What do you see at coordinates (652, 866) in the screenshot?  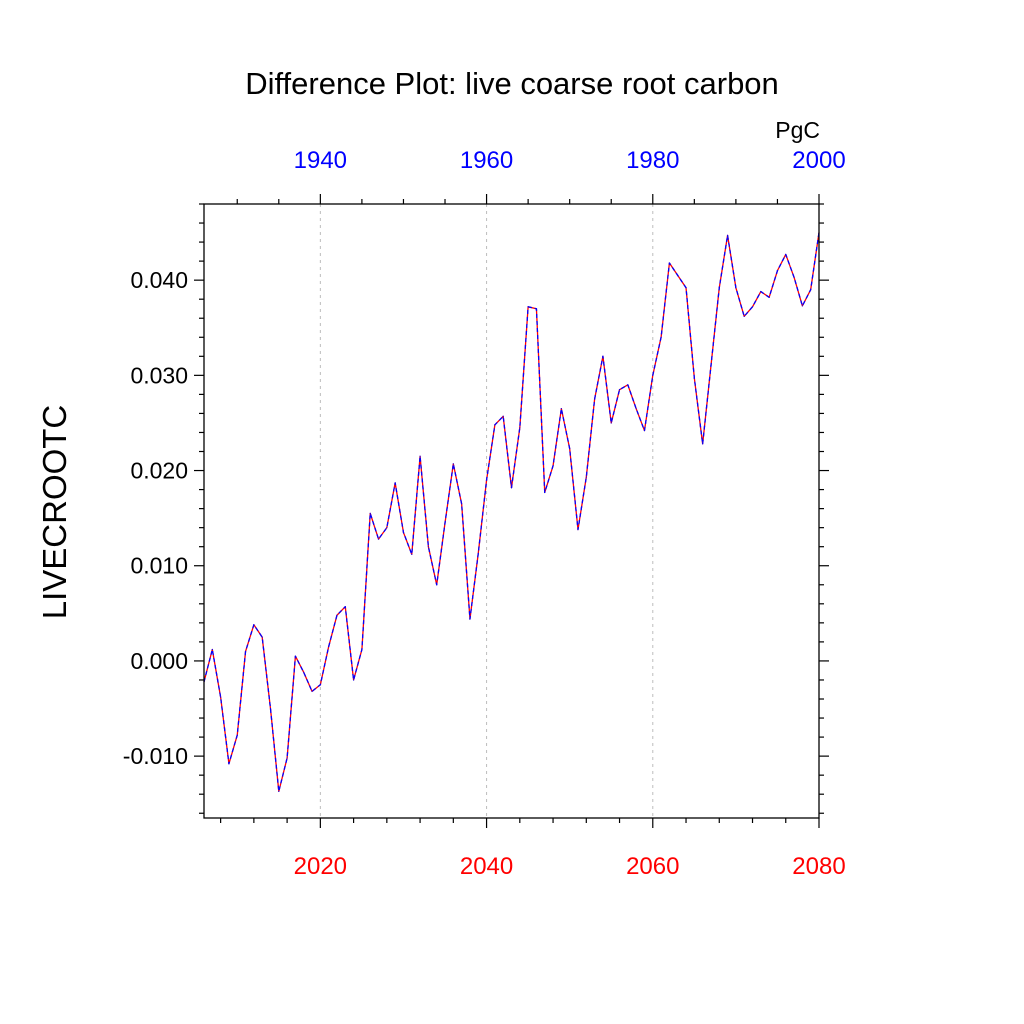 I see `x-bottom-tick-label: 2060` at bounding box center [652, 866].